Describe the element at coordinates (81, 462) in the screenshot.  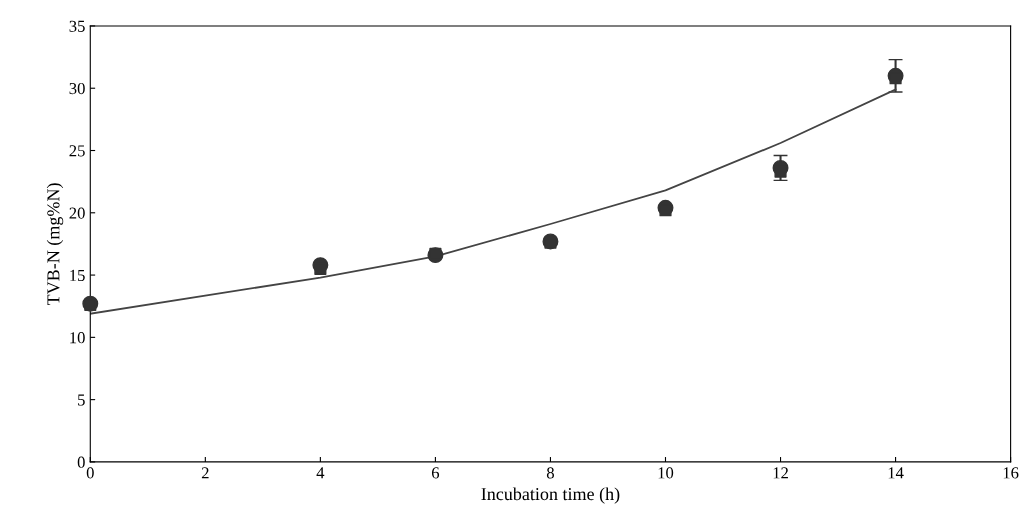
I see `y-tick-label: 0` at that location.